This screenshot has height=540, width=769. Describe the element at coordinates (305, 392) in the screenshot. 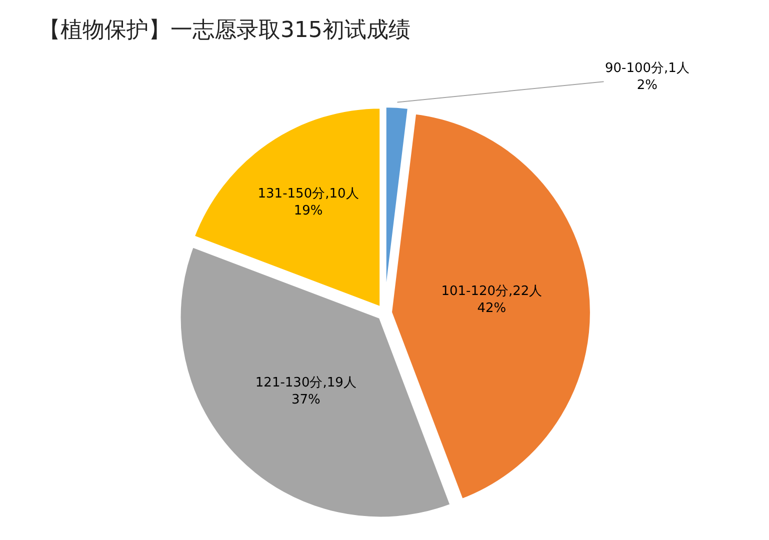

I see `slice-label: 121-130分,19人 37%` at that location.